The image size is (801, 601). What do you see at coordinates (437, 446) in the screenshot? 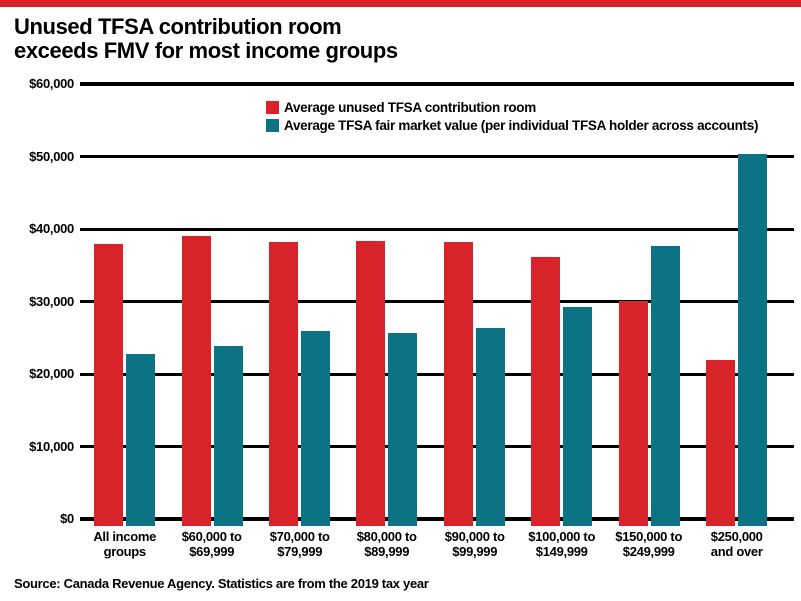
I see `gridline-$10,000` at bounding box center [437, 446].